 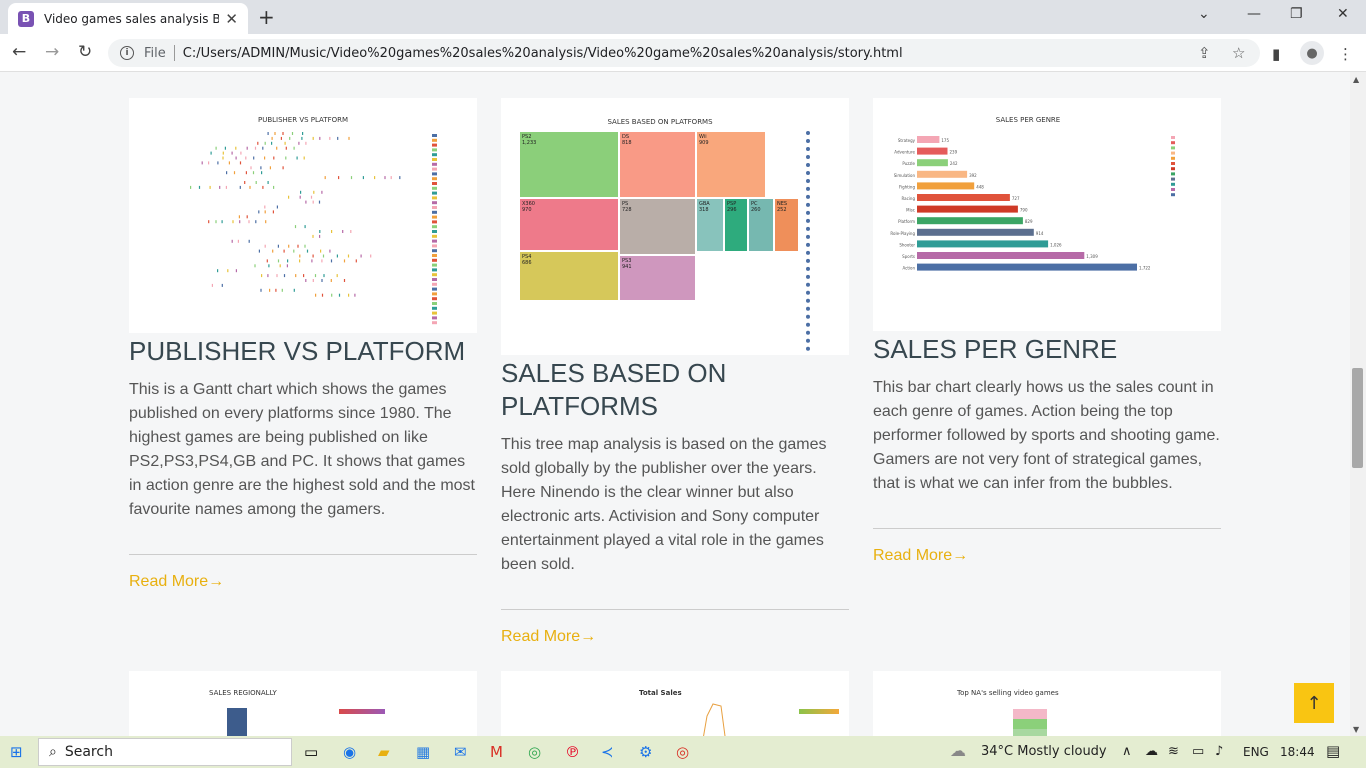 What do you see at coordinates (607, 752) in the screenshot?
I see `vscode-icon: ≺` at bounding box center [607, 752].